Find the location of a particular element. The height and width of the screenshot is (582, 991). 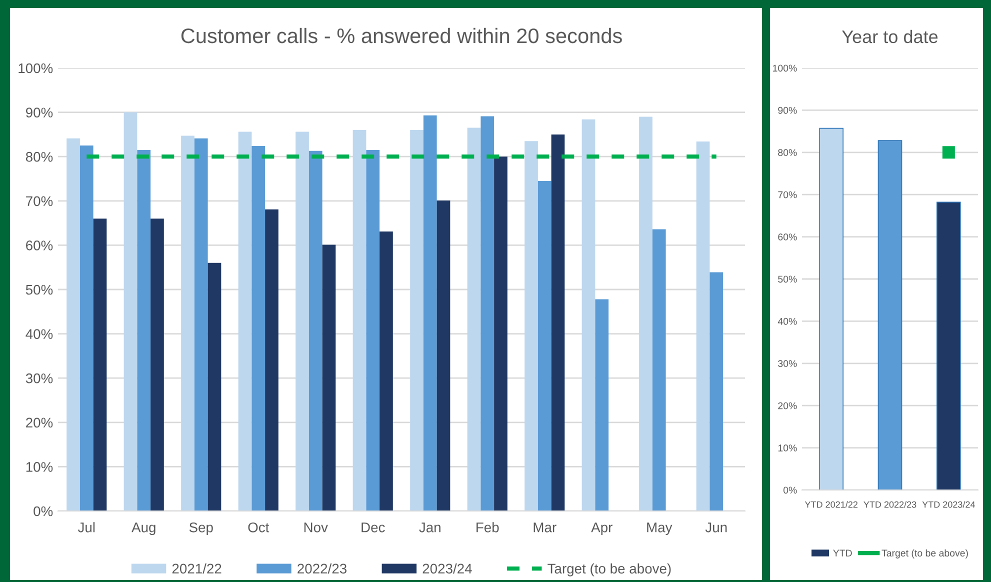

x-tick-label: Nov is located at coordinates (316, 527).